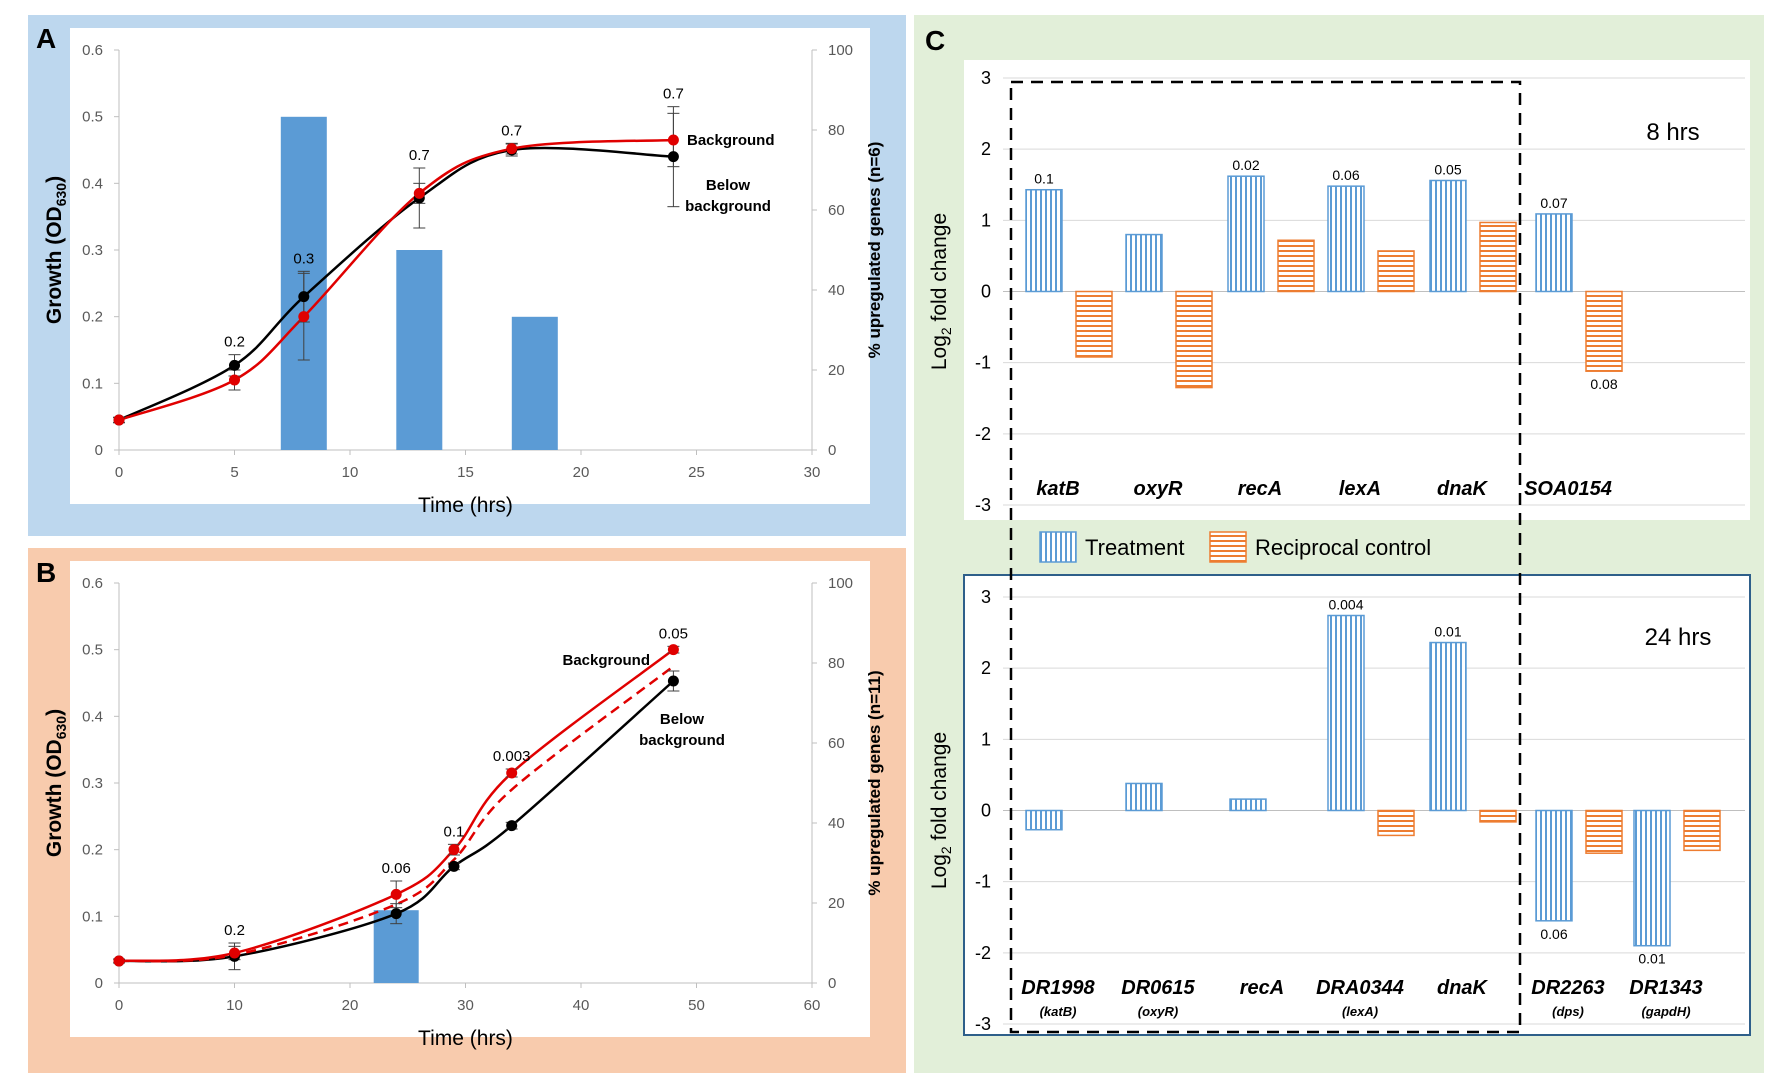  Describe the element at coordinates (92, 50) in the screenshot. I see `y-tick-label: 0.6` at that location.